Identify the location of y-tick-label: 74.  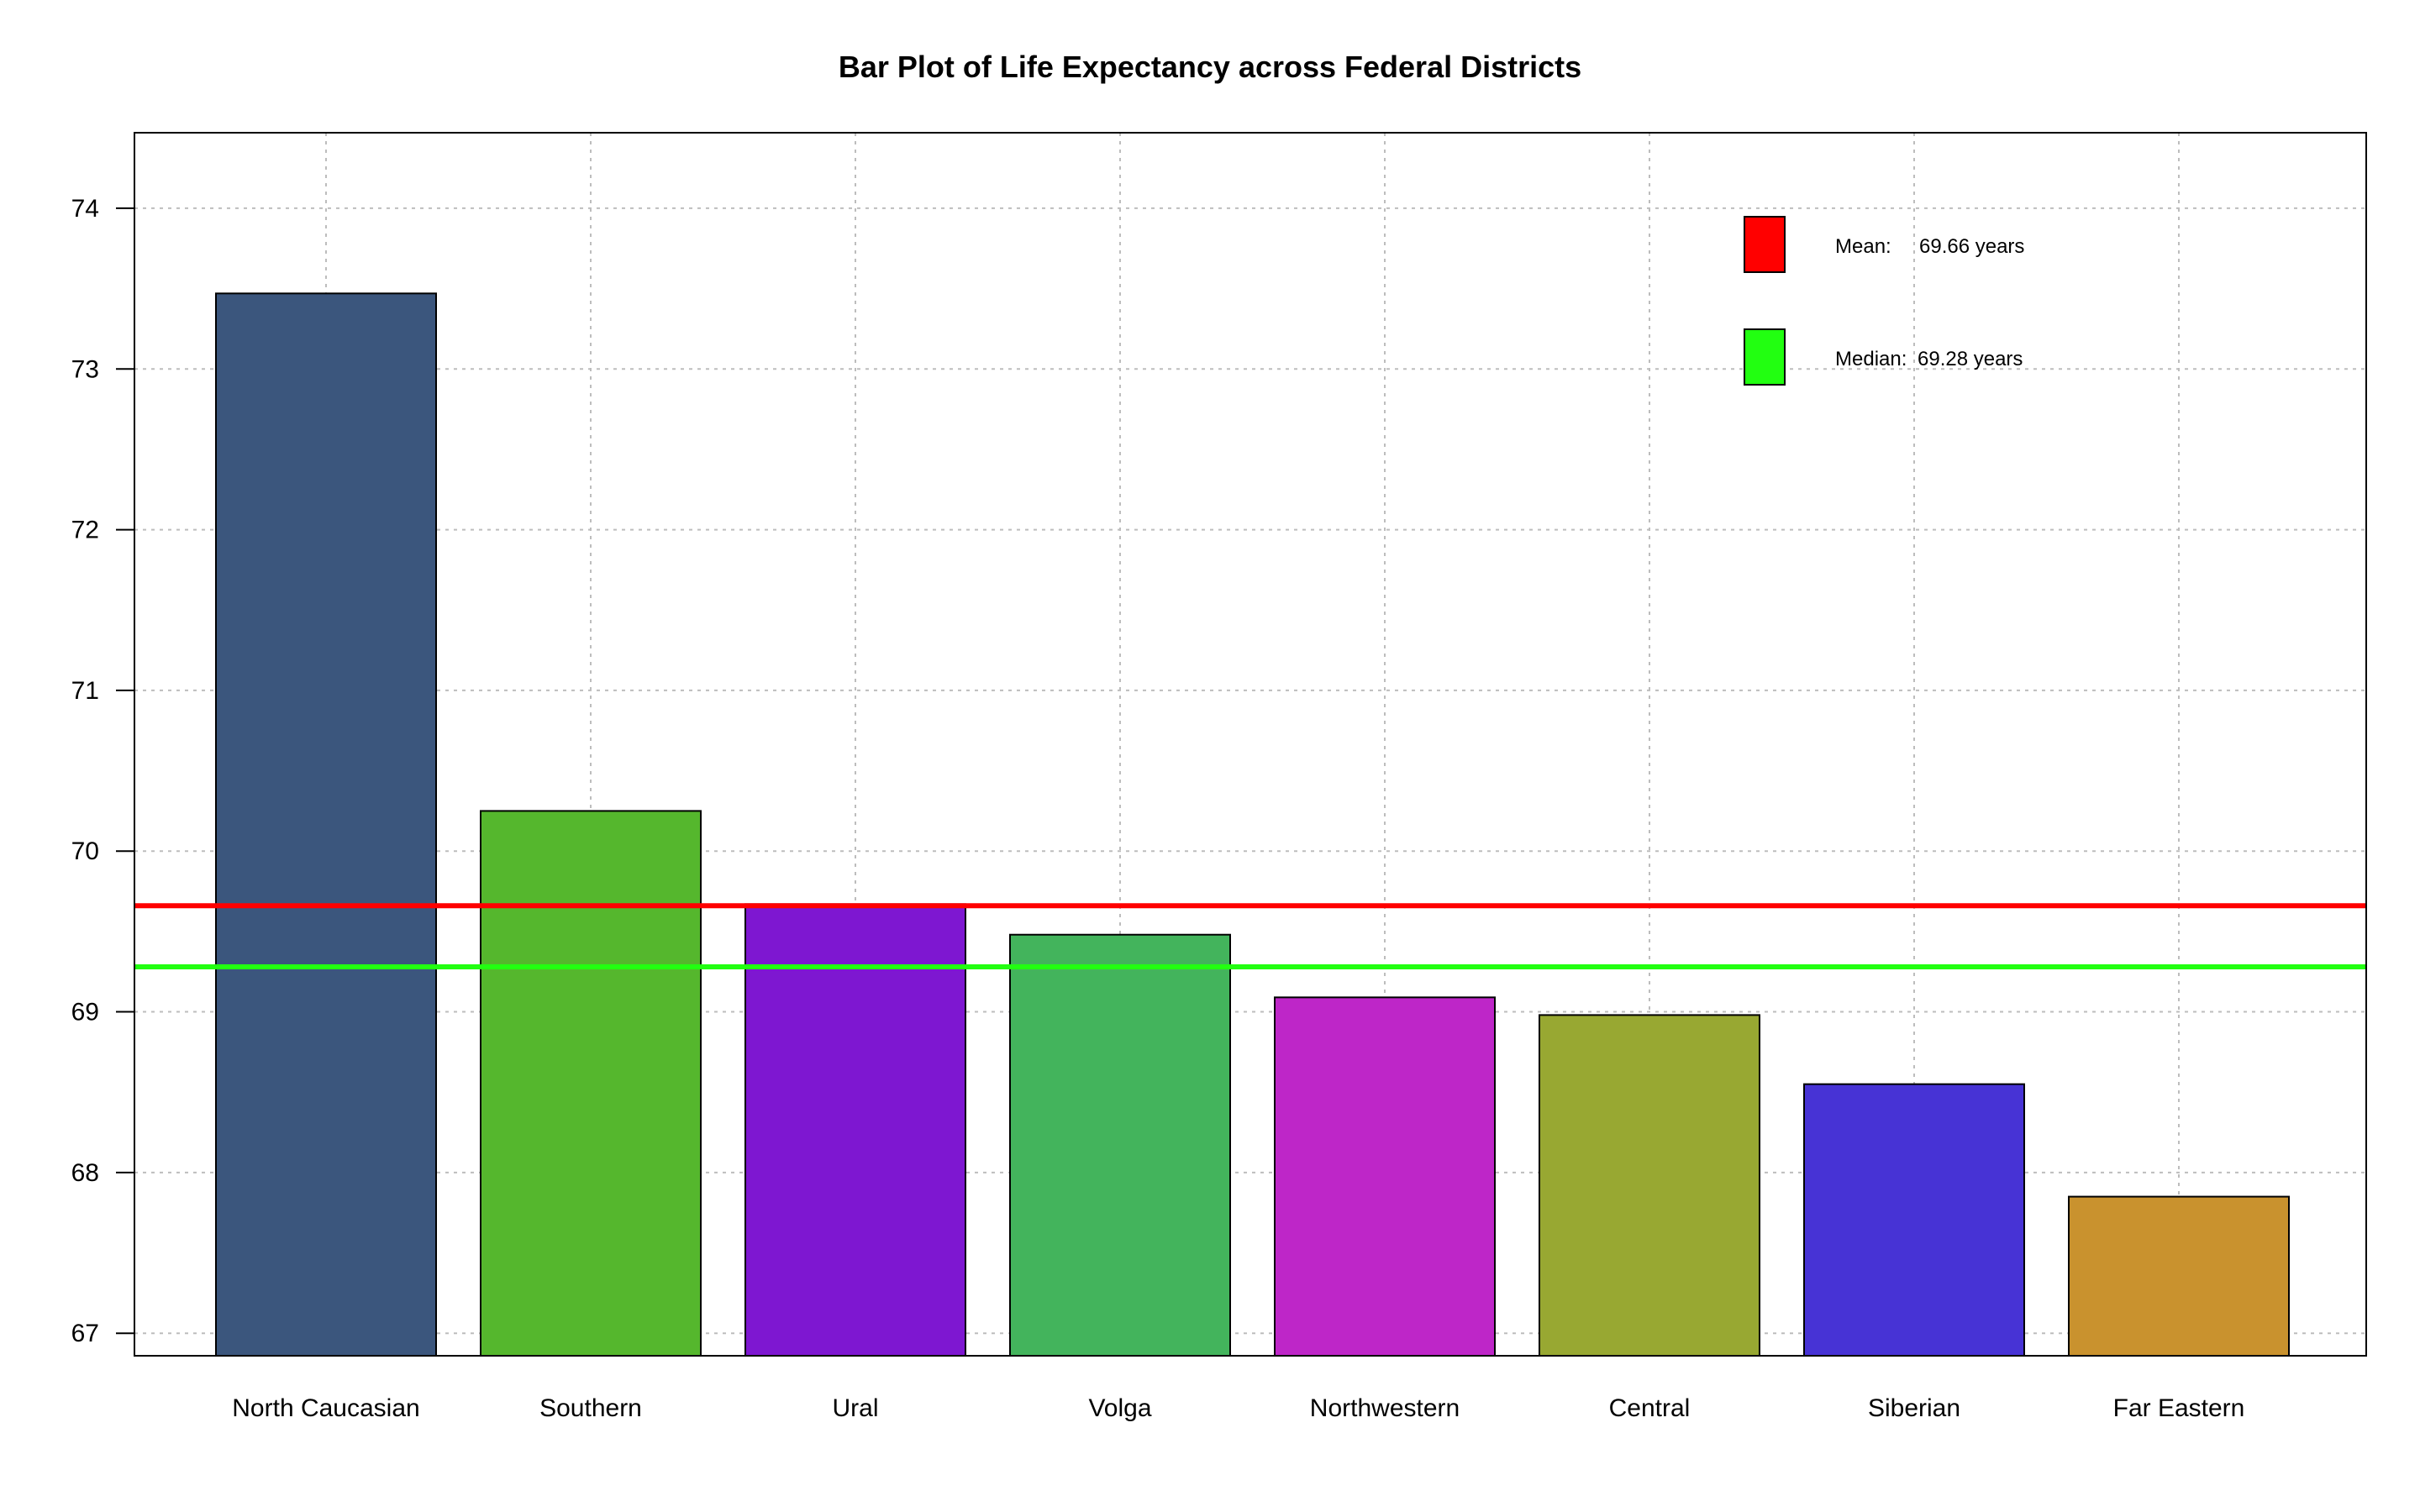
(85, 209).